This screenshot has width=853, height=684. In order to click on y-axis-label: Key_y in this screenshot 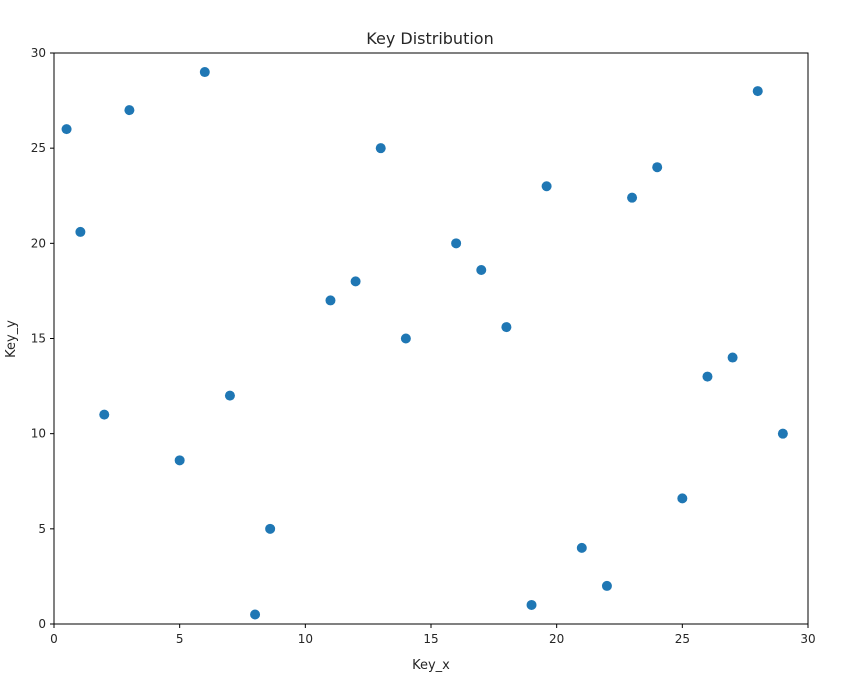, I will do `click(11, 339)`.